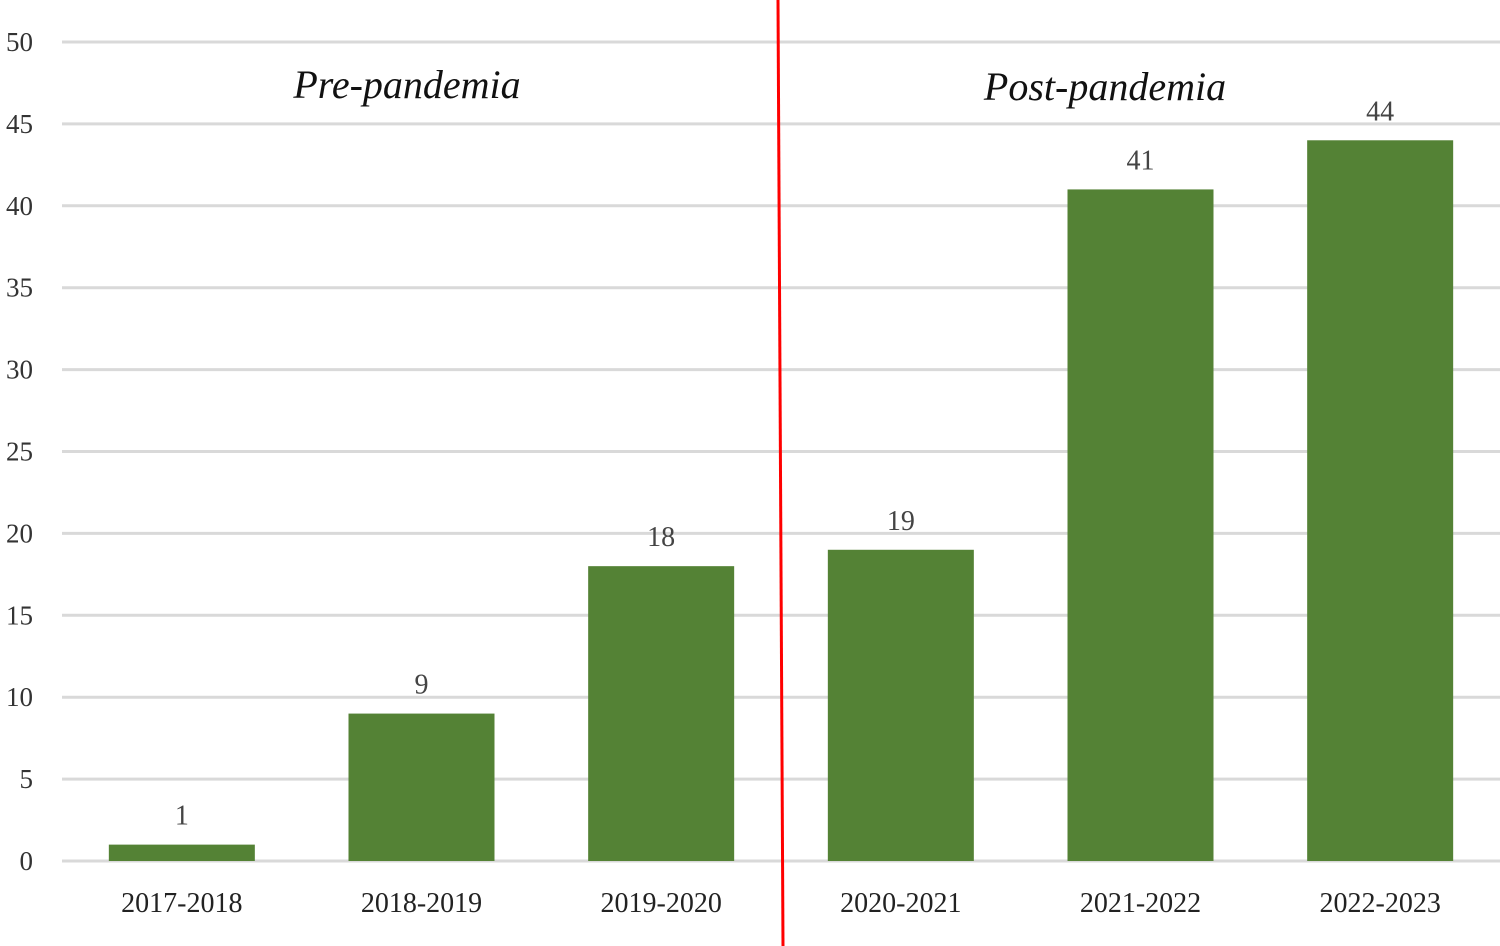 This screenshot has height=946, width=1500. What do you see at coordinates (780, 473) in the screenshot?
I see `pandemic-divider-line` at bounding box center [780, 473].